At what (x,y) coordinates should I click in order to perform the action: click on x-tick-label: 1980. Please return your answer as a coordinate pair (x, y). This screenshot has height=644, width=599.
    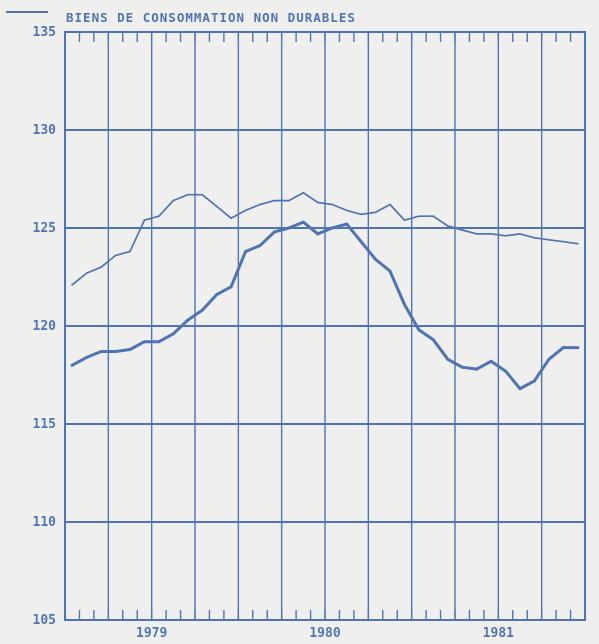
    Looking at the image, I should click on (324, 633).